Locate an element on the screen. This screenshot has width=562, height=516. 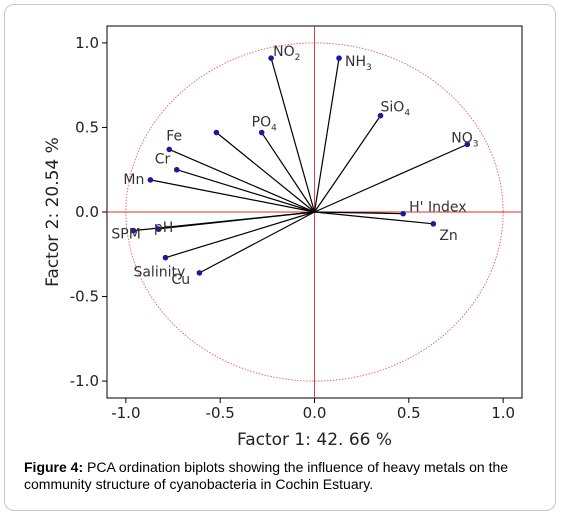
y-tick-label: 1.0 is located at coordinates (87, 43).